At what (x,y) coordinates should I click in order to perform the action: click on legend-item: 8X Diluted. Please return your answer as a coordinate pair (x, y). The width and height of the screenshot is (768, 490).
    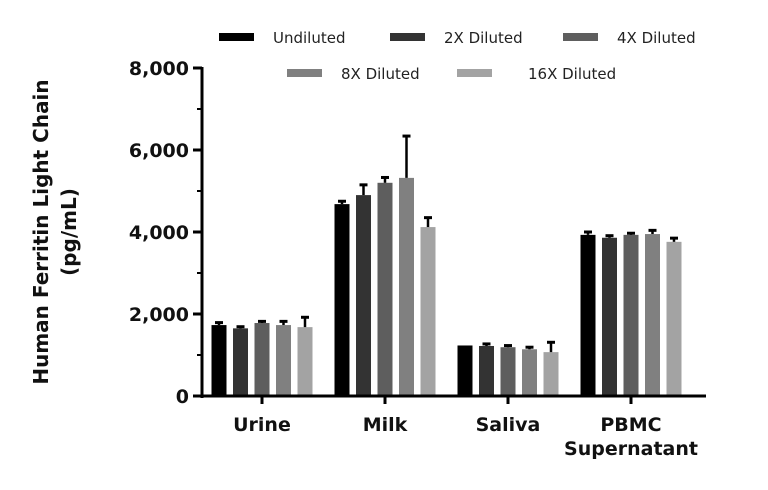
    Looking at the image, I should click on (353, 74).